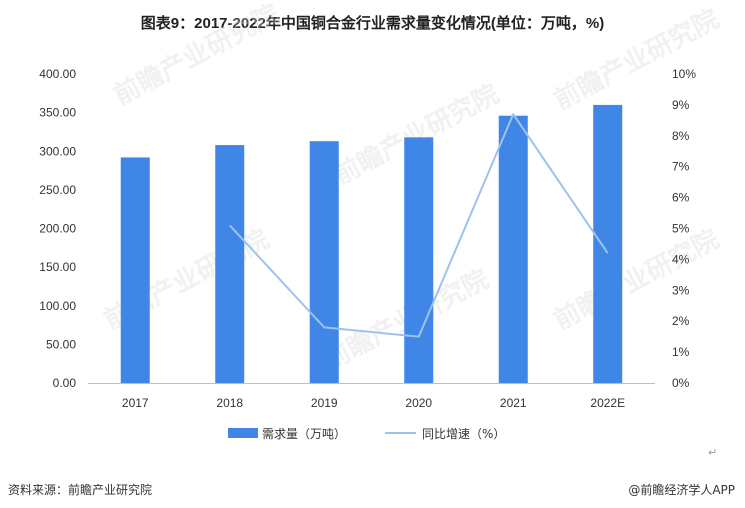 Image resolution: width=745 pixels, height=508 pixels. Describe the element at coordinates (61, 344) in the screenshot. I see `left-tick-label: 50.00` at that location.